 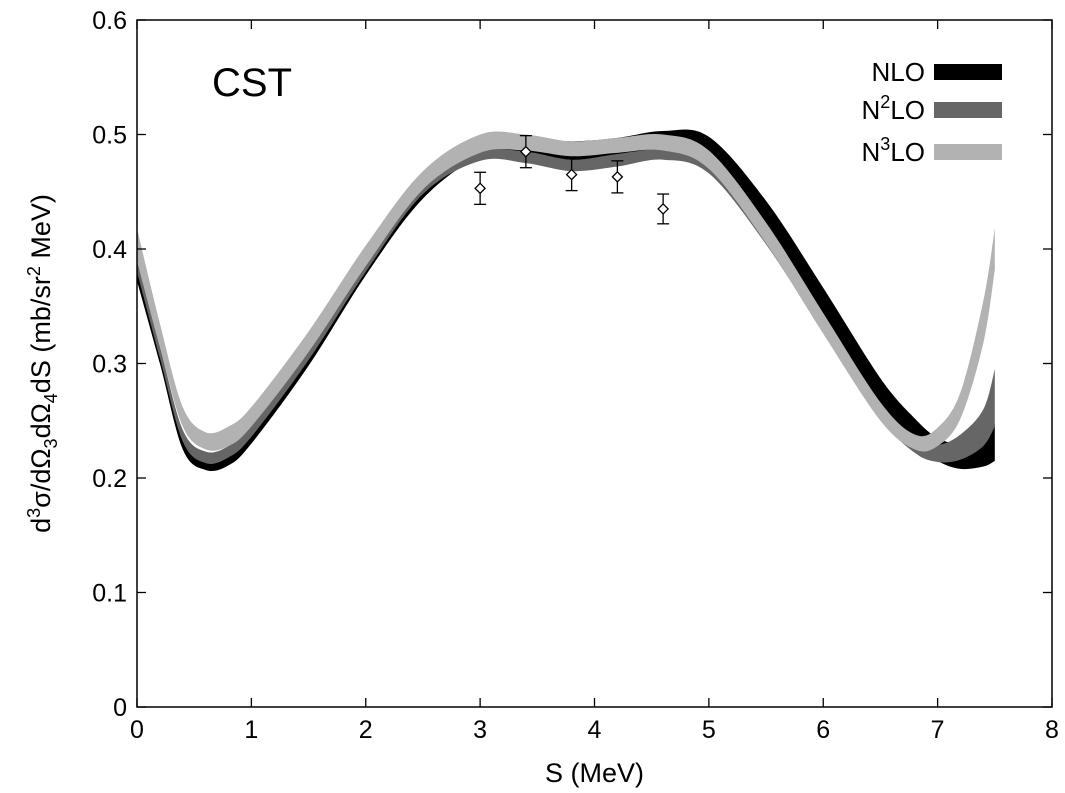 What do you see at coordinates (120, 708) in the screenshot?
I see `y-tick-label: 0` at bounding box center [120, 708].